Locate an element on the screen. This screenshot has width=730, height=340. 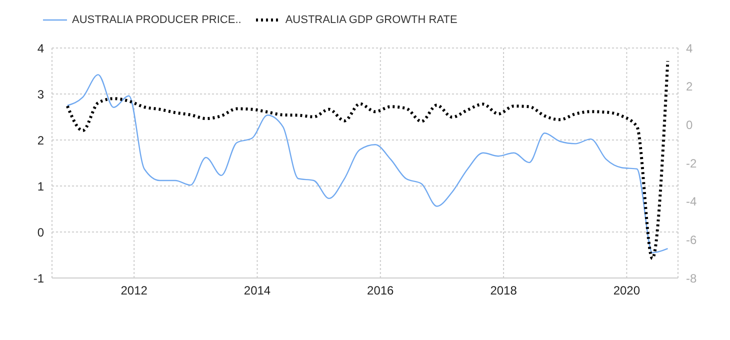
y-tick-label: 0 is located at coordinates (40, 232).